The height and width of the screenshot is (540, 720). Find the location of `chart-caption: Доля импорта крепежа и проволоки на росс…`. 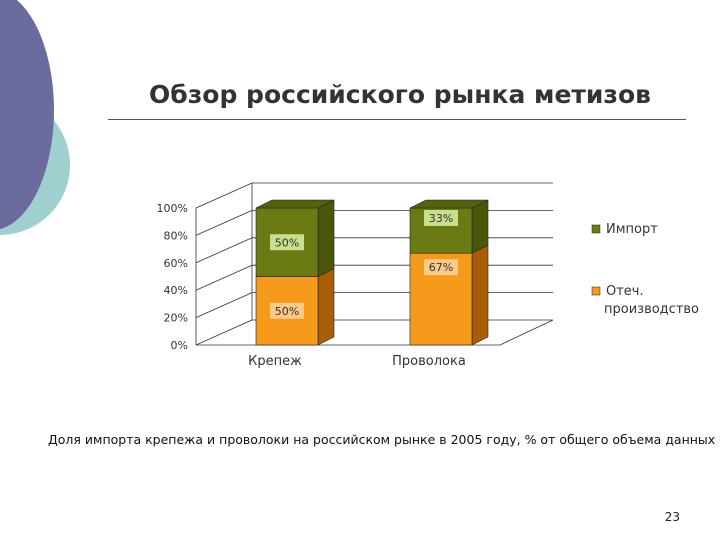

chart-caption: Доля импорта крепежа и проволоки на росс… is located at coordinates (384, 439).